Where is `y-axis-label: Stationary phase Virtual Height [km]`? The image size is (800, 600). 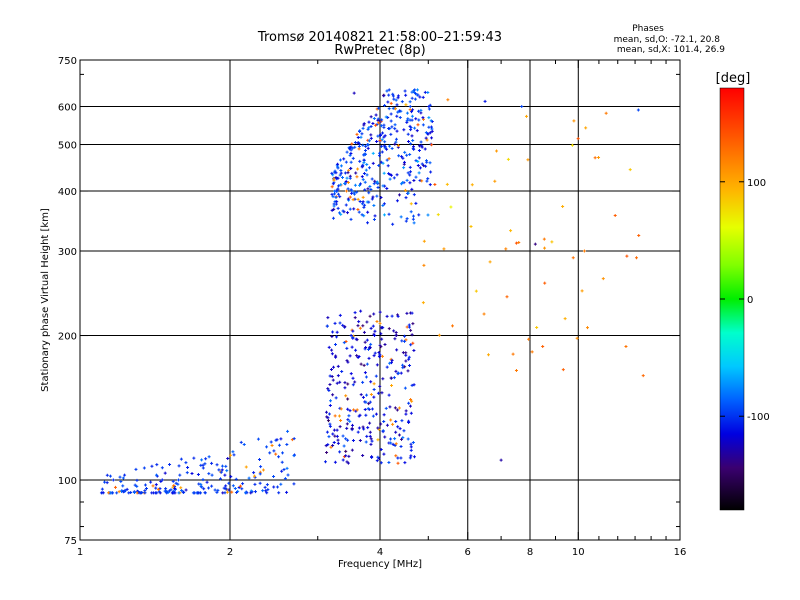 y-axis-label: Stationary phase Virtual Height [km] is located at coordinates (45, 300).